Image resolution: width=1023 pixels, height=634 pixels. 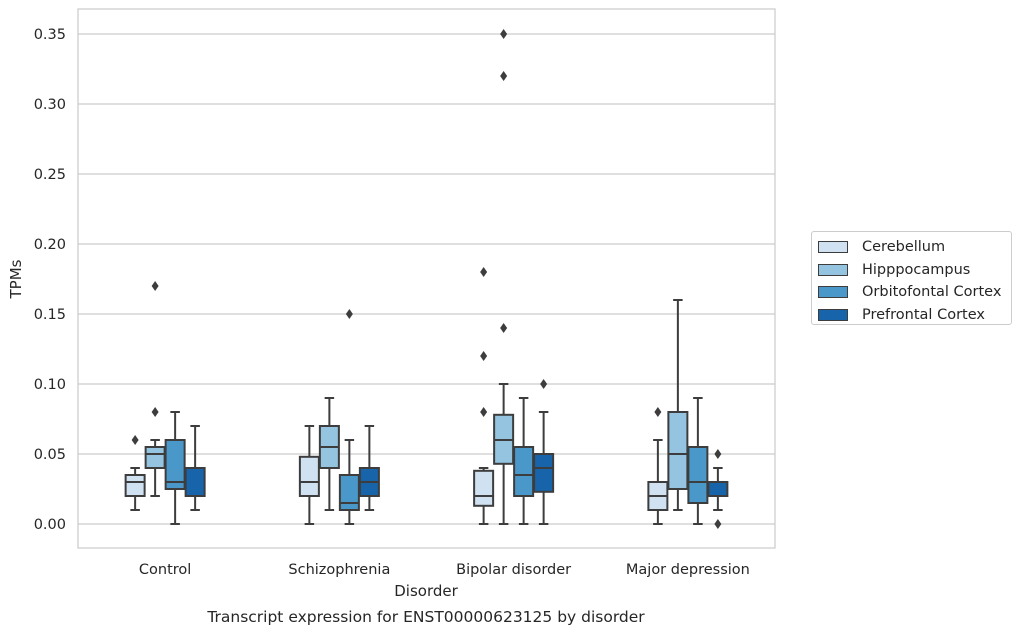 What do you see at coordinates (50, 35) in the screenshot?
I see `y-tick-label: 0.35` at bounding box center [50, 35].